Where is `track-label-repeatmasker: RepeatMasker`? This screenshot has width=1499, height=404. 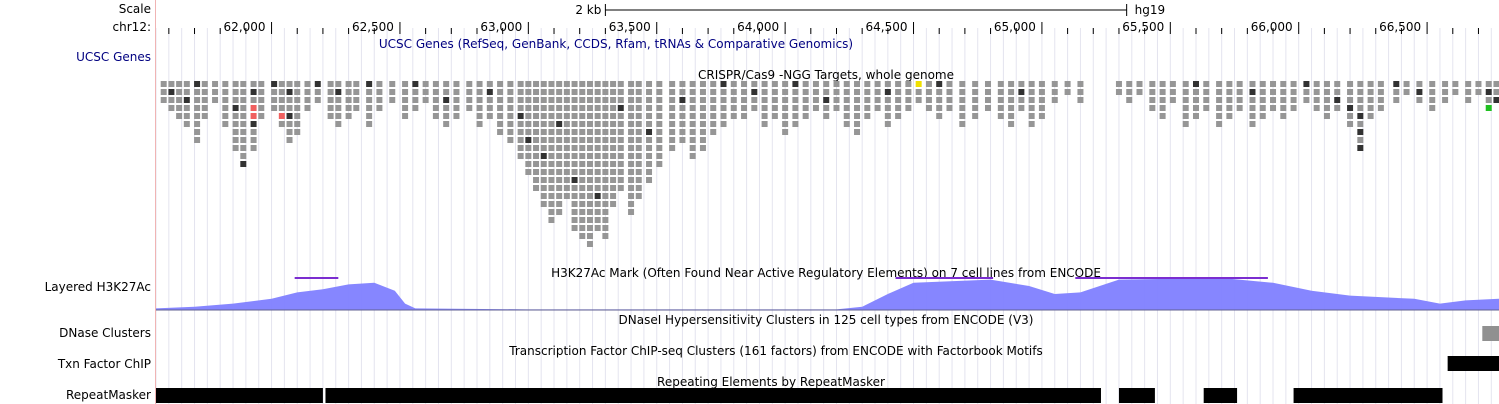
track-label-repeatmasker: RepeatMasker is located at coordinates (108, 395).